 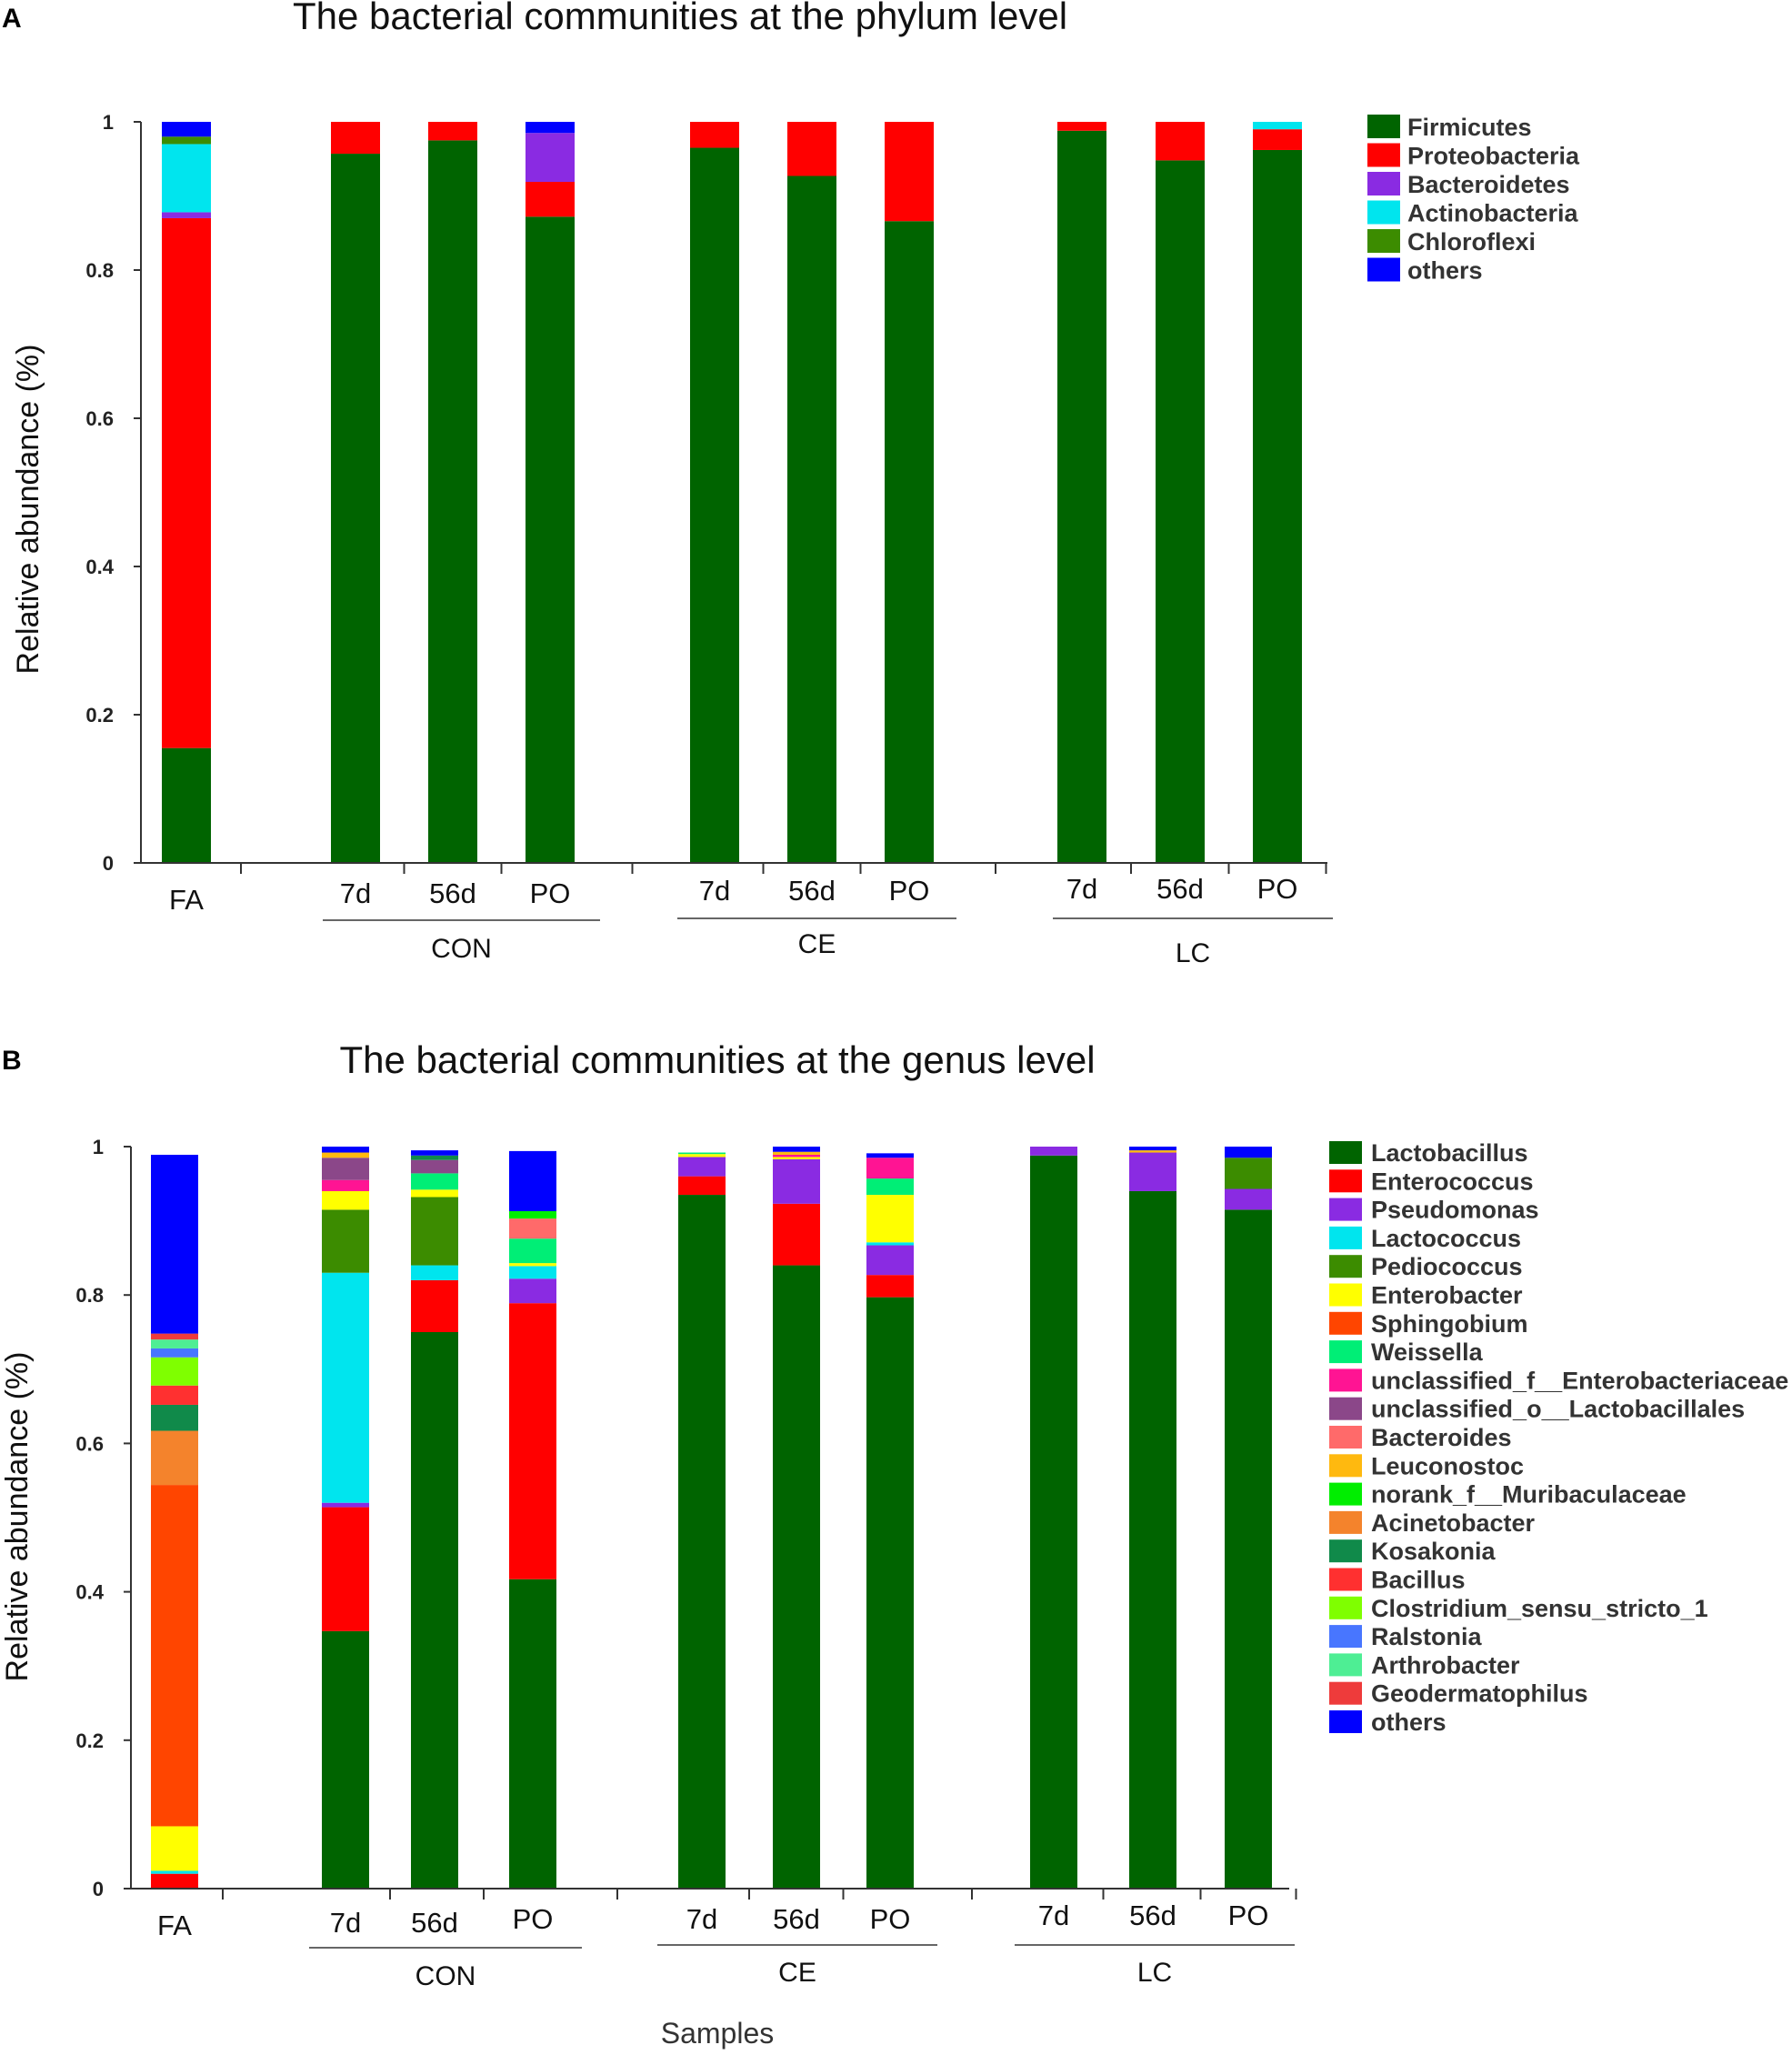 What do you see at coordinates (89, 1740) in the screenshot?
I see `panel-b-ytick-label-1: 0.2` at bounding box center [89, 1740].